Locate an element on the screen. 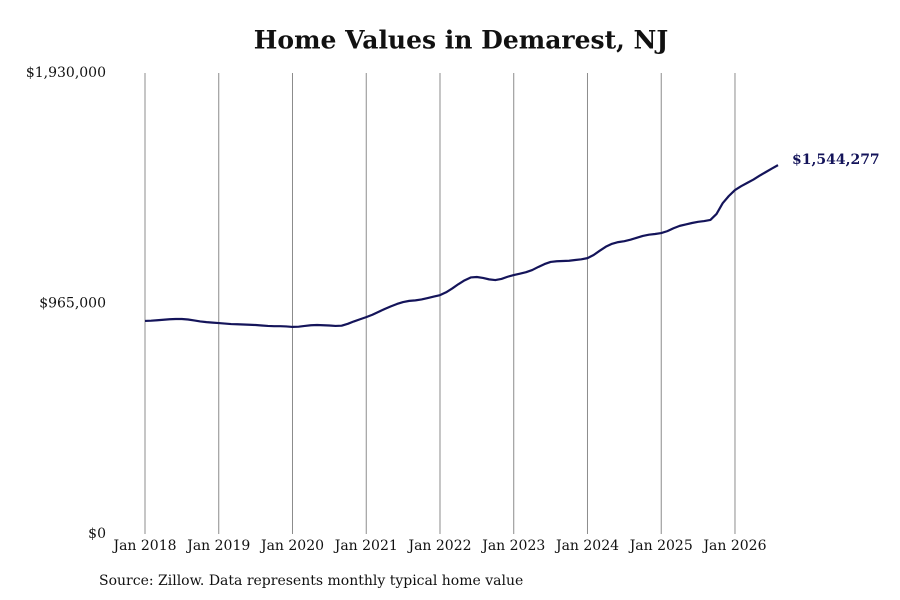  x-tick-label: Jan 2022 is located at coordinates (438, 546).